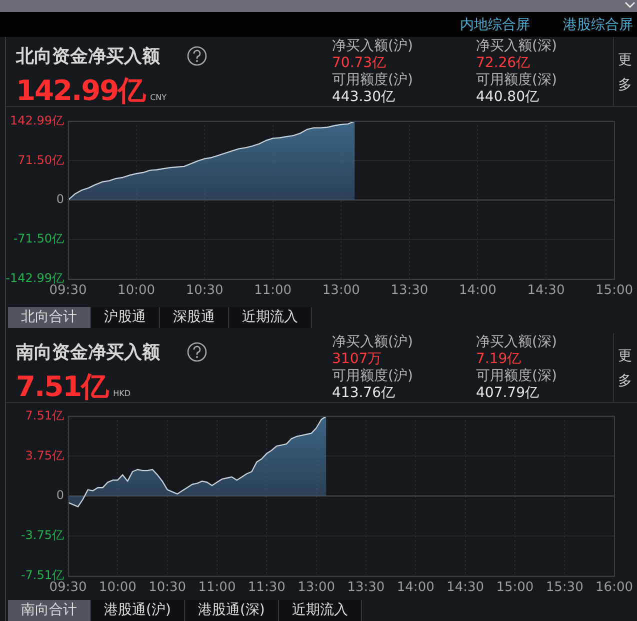 The height and width of the screenshot is (621, 637). What do you see at coordinates (88, 57) in the screenshot?
I see `chart-title: 北向资金净买入额` at bounding box center [88, 57].